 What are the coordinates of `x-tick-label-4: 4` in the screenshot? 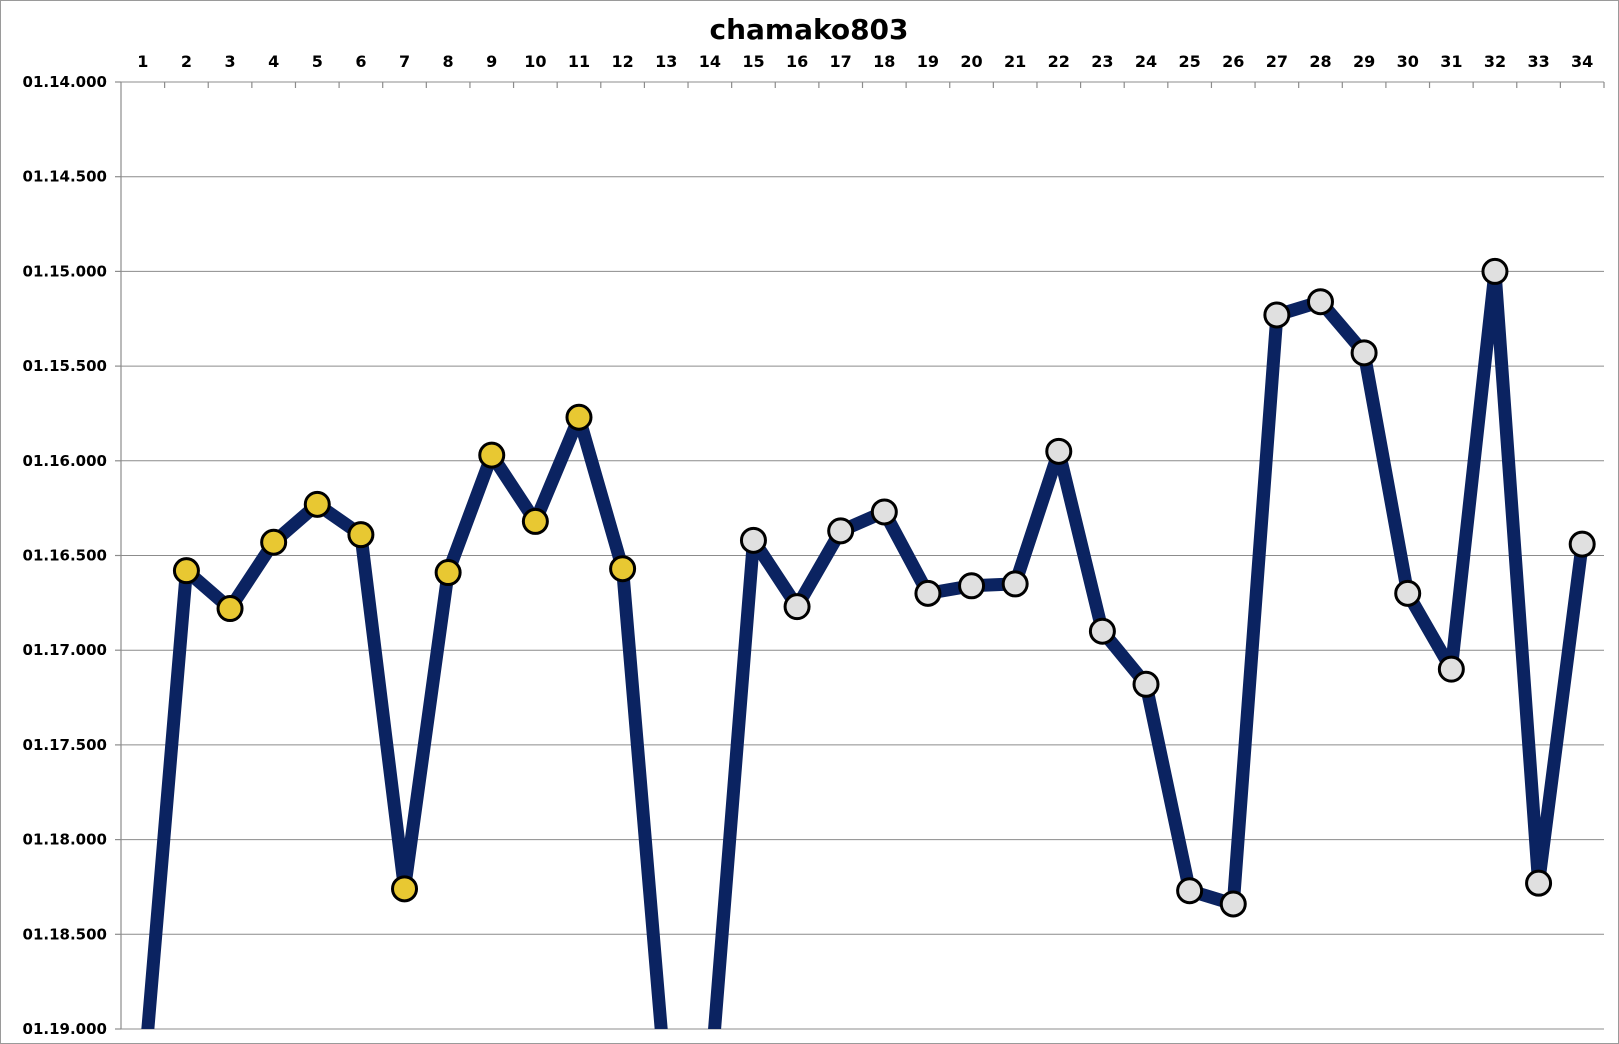 It's located at (273, 61).